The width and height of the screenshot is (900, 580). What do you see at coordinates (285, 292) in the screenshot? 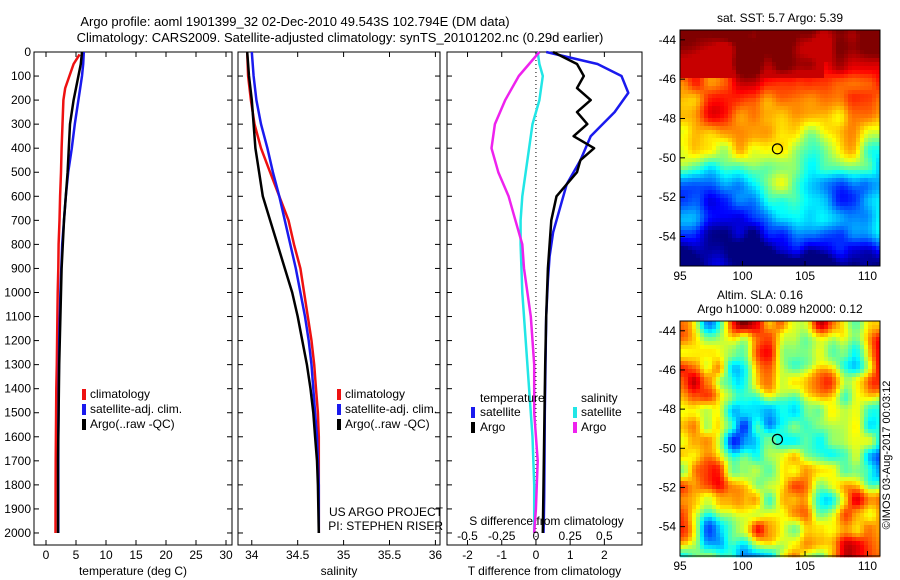
I see `series-line-satellite-adj-clim-` at bounding box center [285, 292].